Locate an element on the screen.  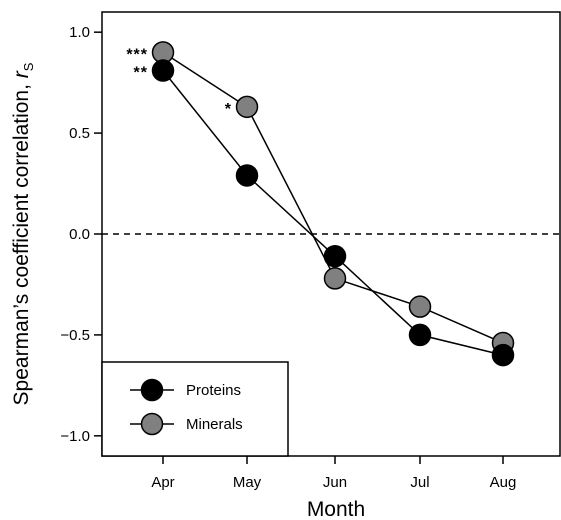
legend-label-proteins: Proteins is located at coordinates (213, 390).